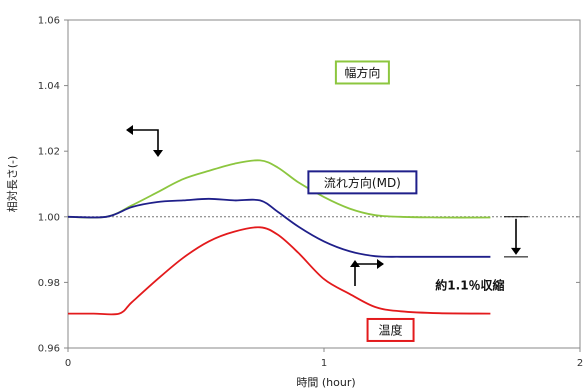 This screenshot has height=390, width=585. What do you see at coordinates (324, 363) in the screenshot?
I see `x-tick-label: 1` at bounding box center [324, 363].